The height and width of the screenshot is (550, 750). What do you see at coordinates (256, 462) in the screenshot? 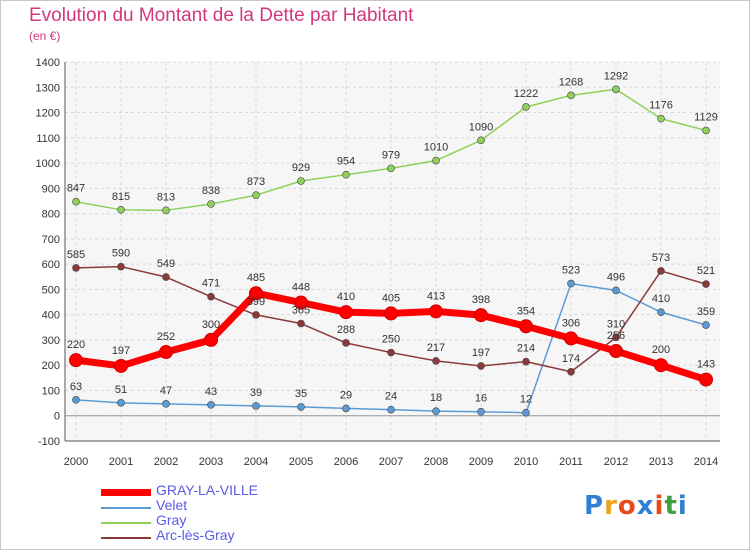
I see `x-tick-label: 2004` at bounding box center [256, 462].